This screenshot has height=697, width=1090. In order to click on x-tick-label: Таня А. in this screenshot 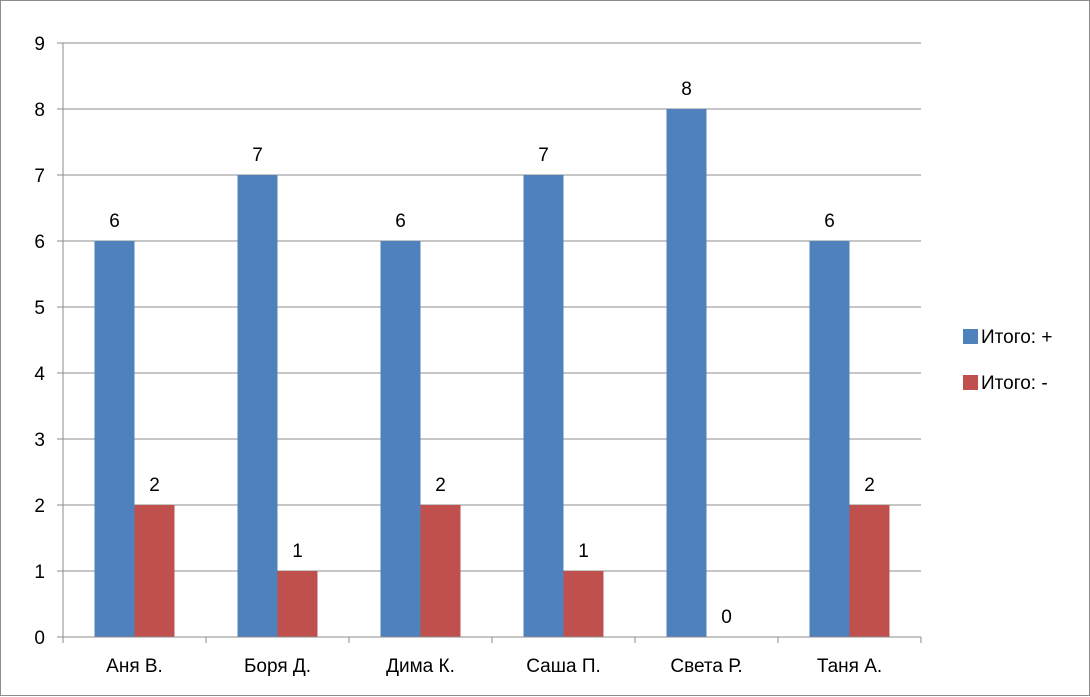, I will do `click(849, 666)`.